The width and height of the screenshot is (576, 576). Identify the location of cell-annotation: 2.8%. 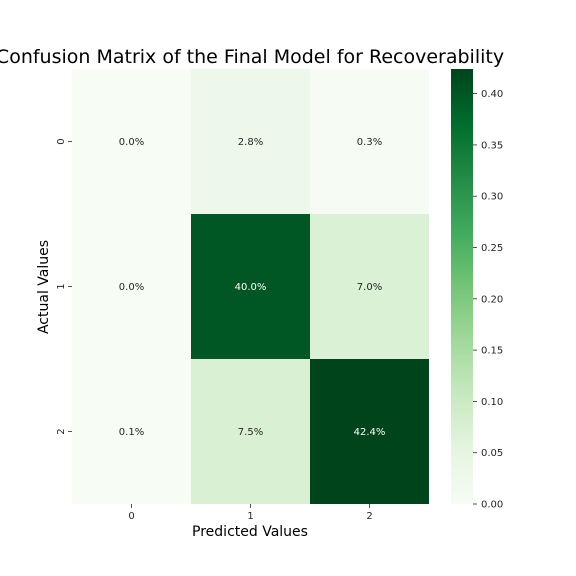
(250, 142).